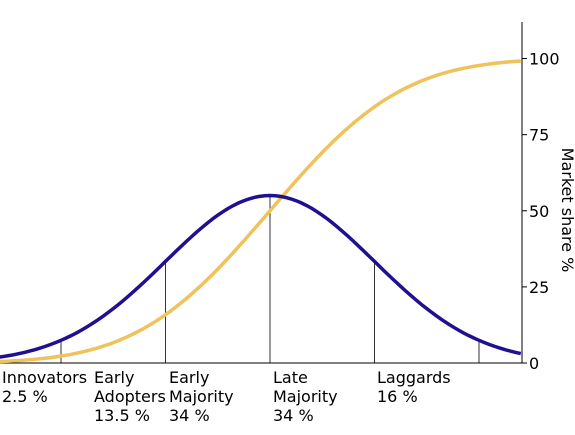 Image resolution: width=575 pixels, height=435 pixels. I want to click on y-axis: 0 25 50 75 100 Market share %, so click(548, 197).